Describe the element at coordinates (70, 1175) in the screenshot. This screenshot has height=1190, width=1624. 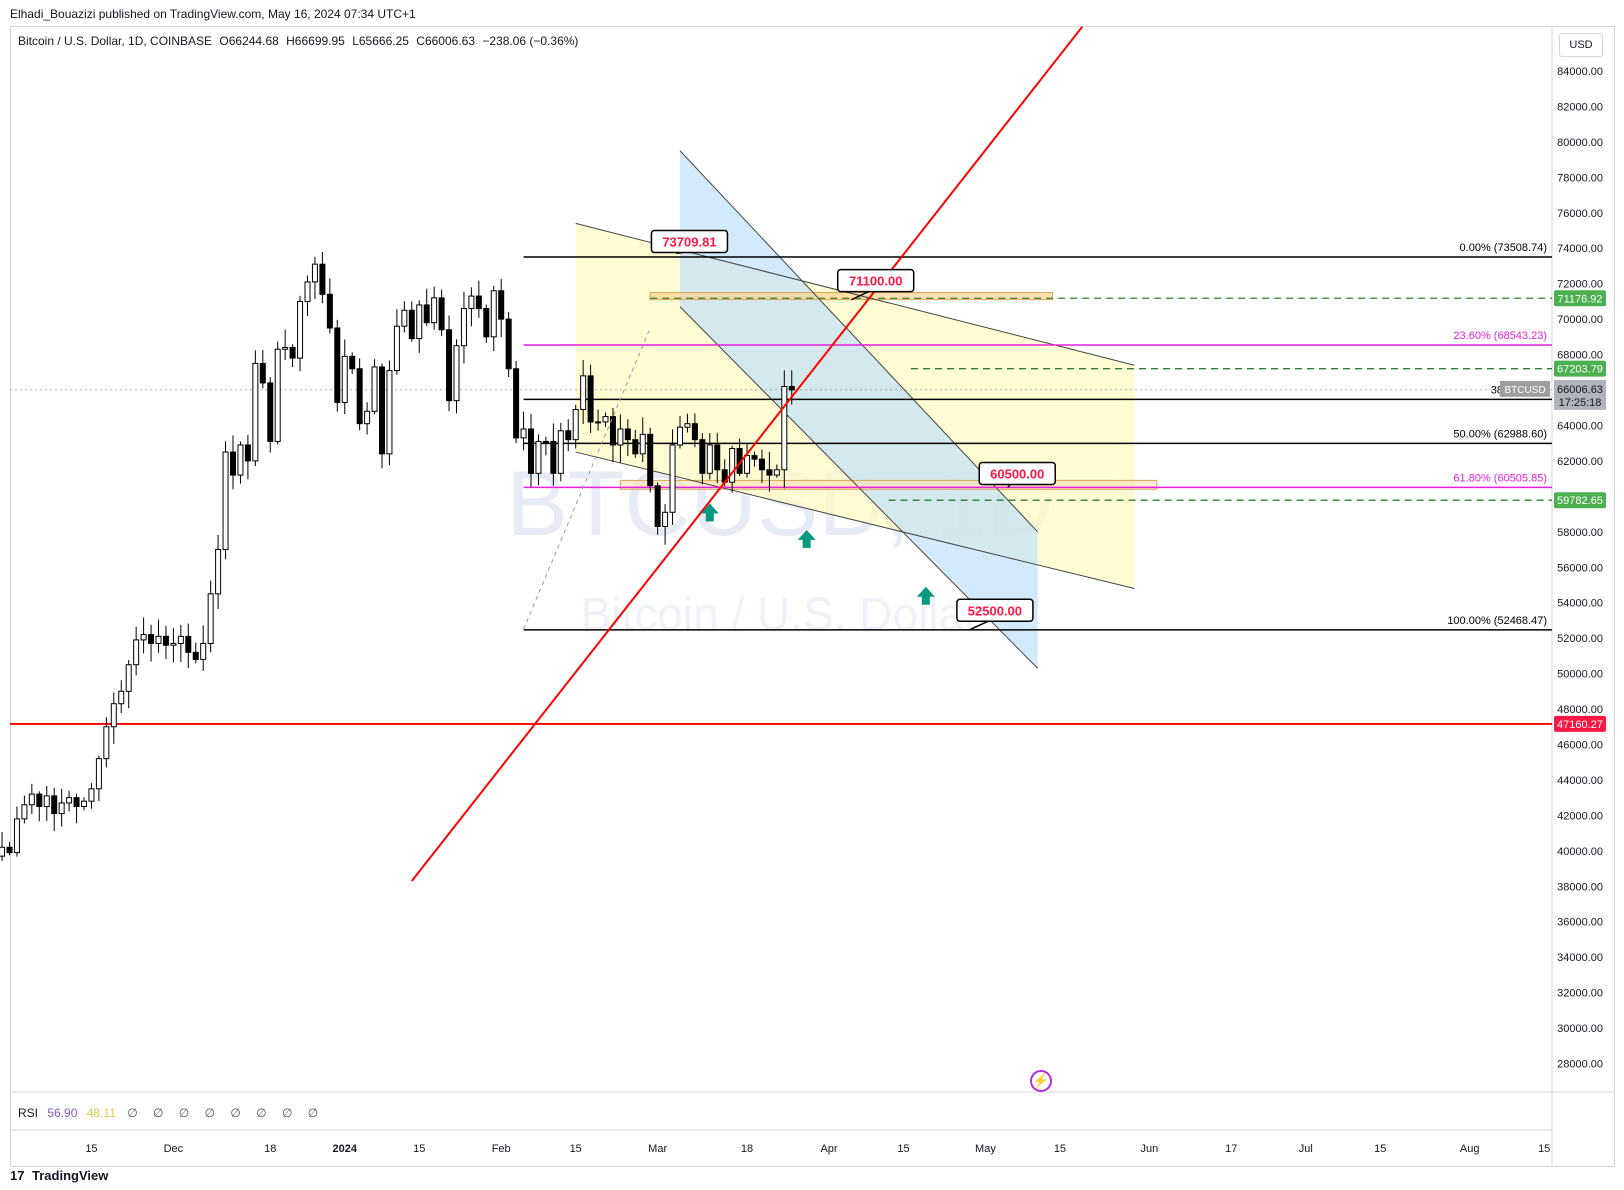
I see `brand-label: TradingView` at that location.